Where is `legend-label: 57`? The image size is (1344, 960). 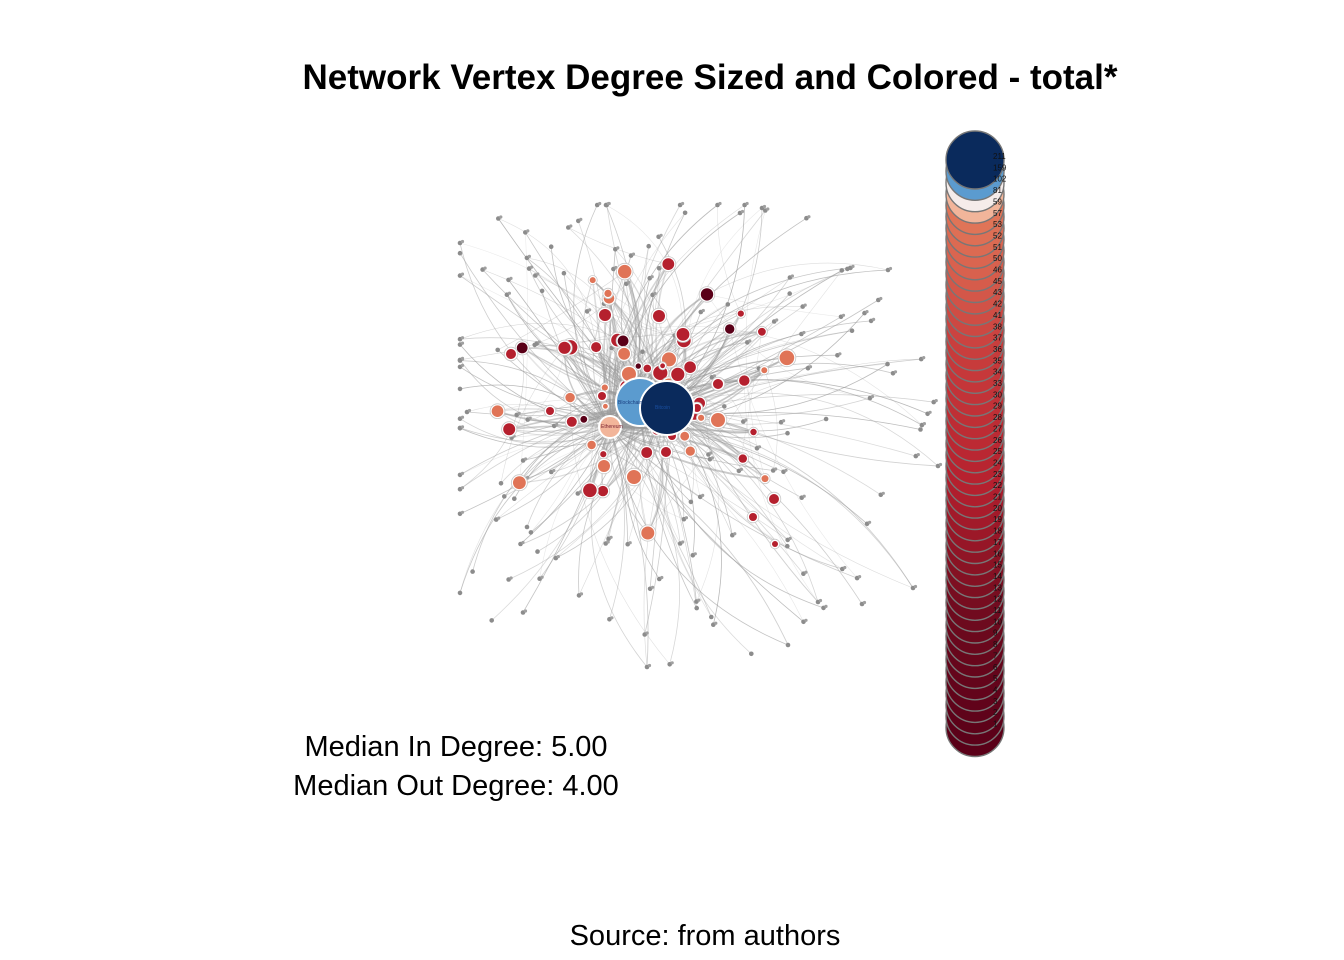 legend-label: 57 is located at coordinates (997, 213).